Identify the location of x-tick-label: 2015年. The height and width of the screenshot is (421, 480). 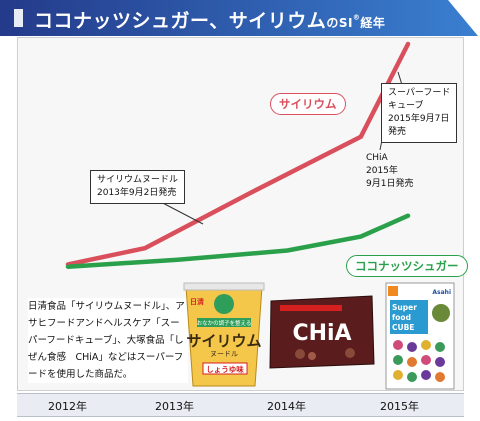
(399, 406).